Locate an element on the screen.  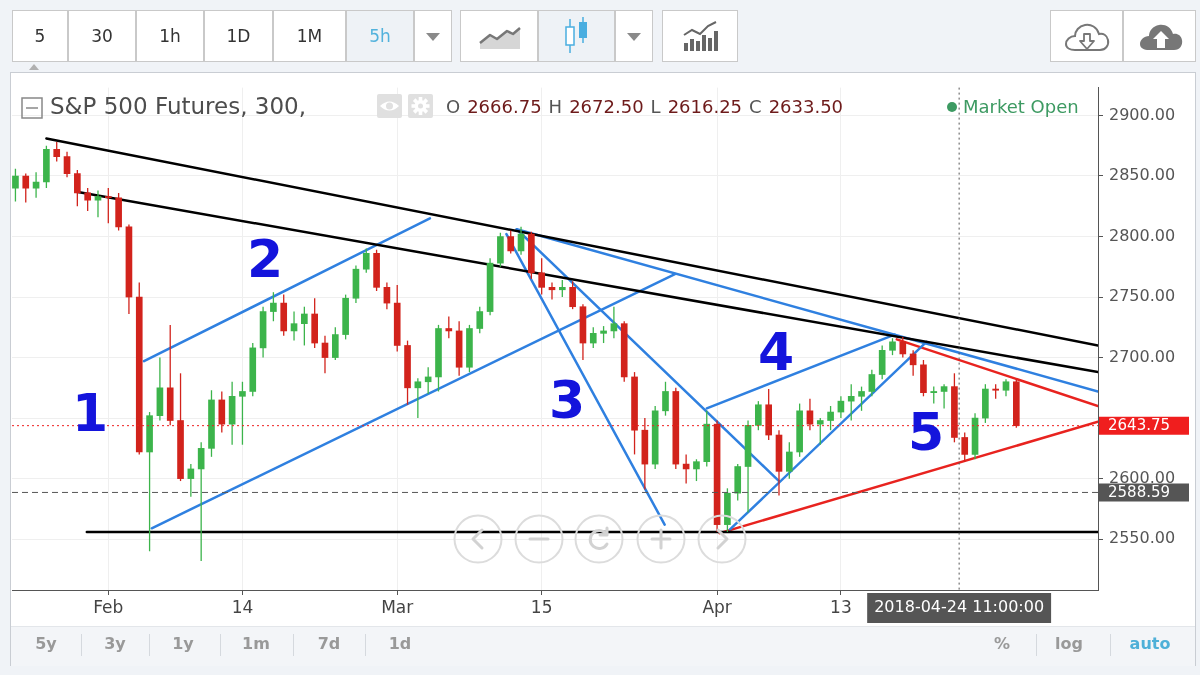
y-tick-label: 2800.00 is located at coordinates (1142, 235).